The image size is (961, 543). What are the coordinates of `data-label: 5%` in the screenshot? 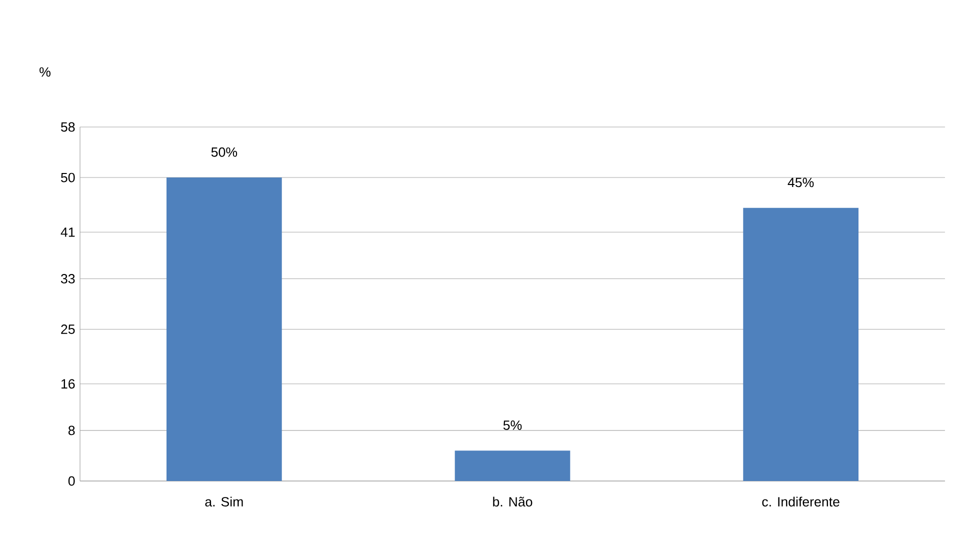 It's located at (512, 425).